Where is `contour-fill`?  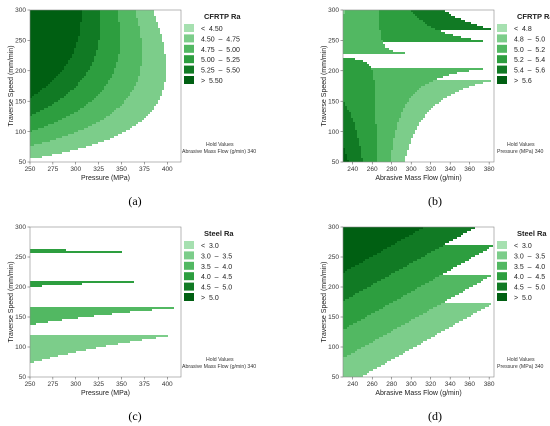 contour-fill is located at coordinates (98, 84).